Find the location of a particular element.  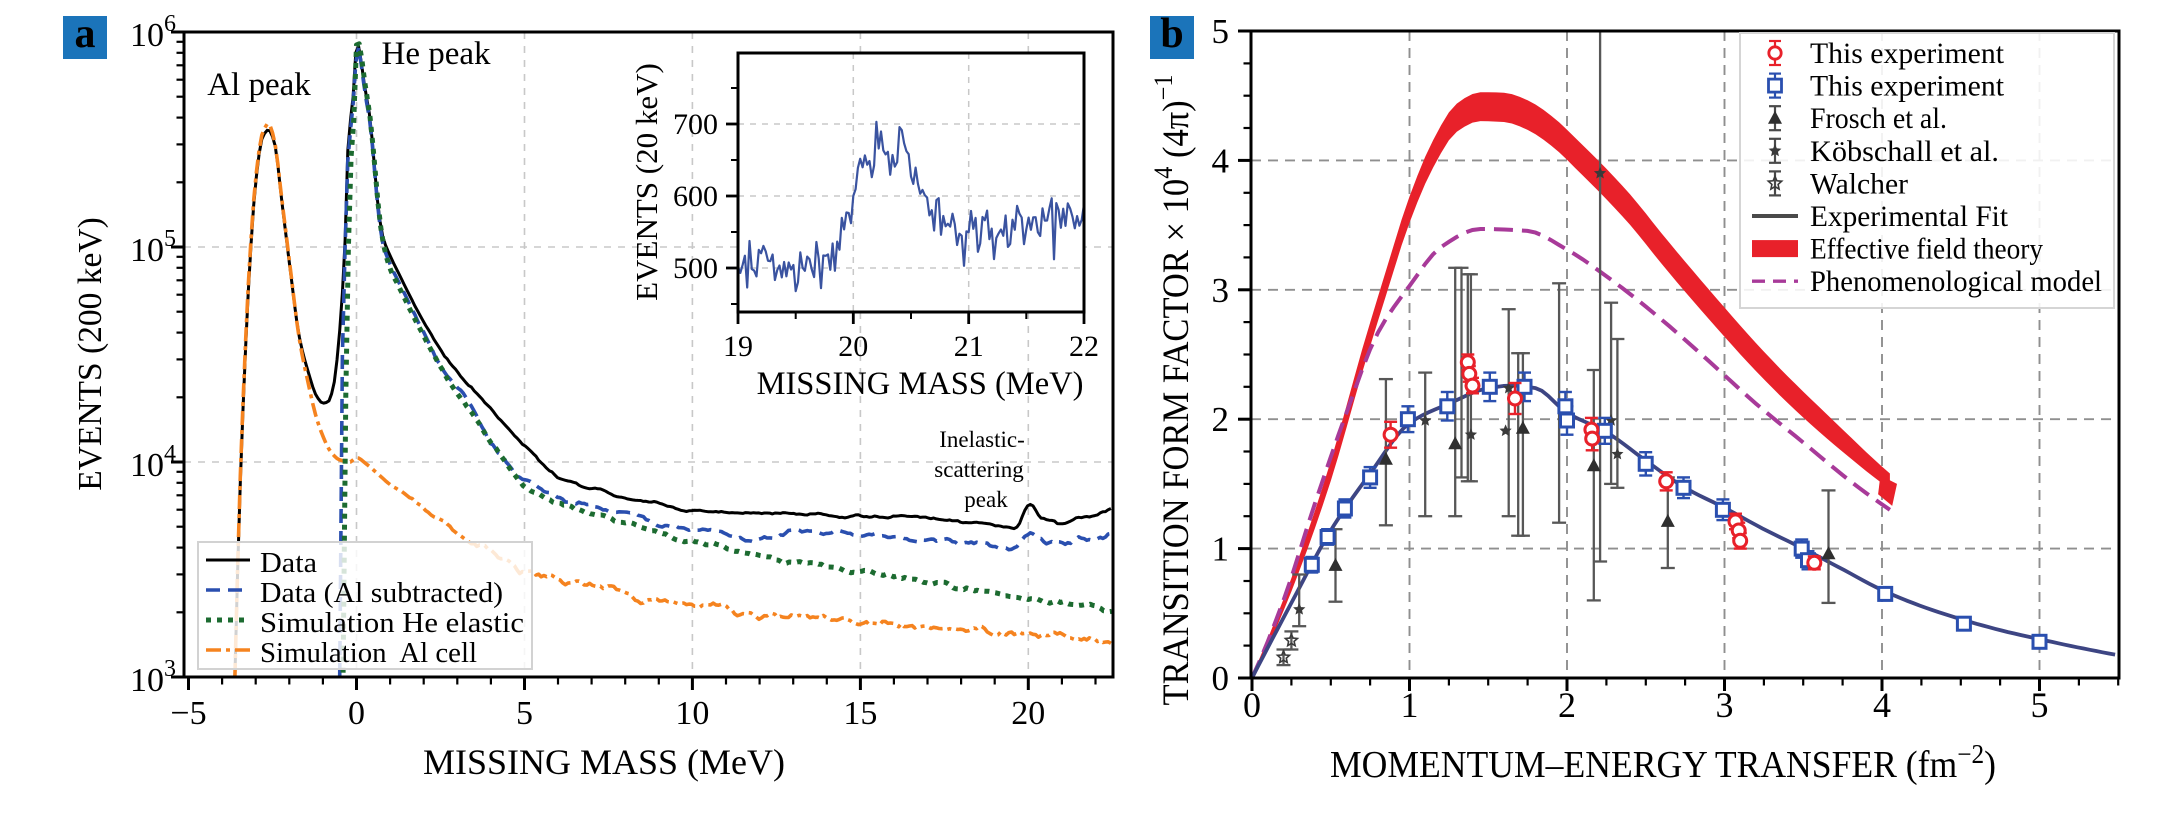

svg-text: Al peak is located at coordinates (259, 85).